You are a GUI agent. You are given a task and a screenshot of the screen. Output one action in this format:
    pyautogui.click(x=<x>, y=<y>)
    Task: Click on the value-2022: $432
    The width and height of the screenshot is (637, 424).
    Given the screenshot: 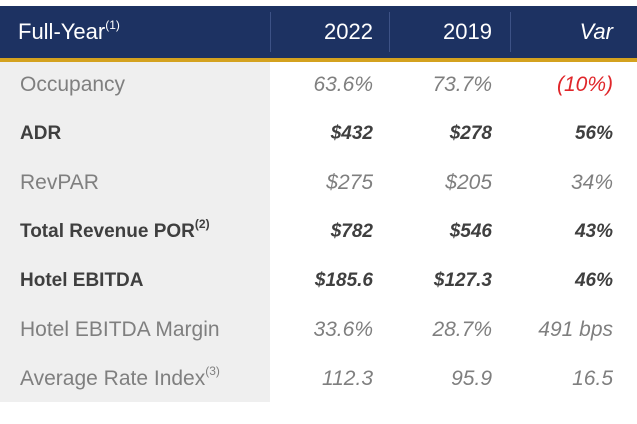 What is the action you would take?
    pyautogui.click(x=351, y=133)
    